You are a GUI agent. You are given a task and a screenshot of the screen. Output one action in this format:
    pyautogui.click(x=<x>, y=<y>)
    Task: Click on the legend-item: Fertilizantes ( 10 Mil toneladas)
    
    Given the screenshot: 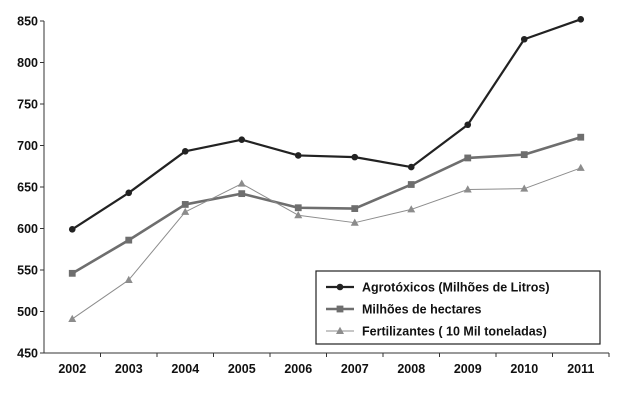 What is the action you would take?
    pyautogui.click(x=436, y=332)
    